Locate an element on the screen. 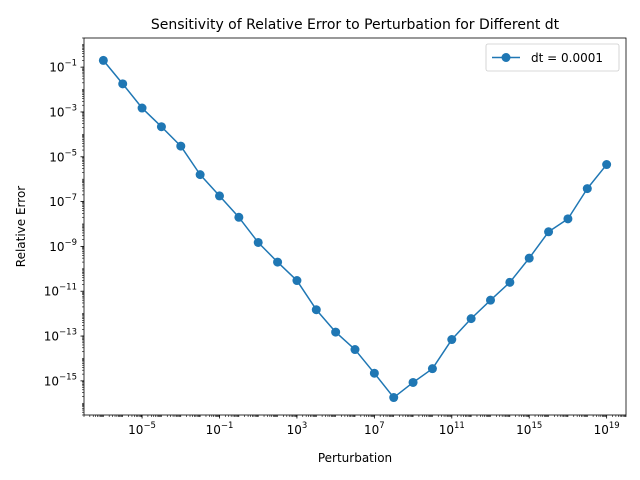  x-tick-label: 10⁷ is located at coordinates (374, 429).